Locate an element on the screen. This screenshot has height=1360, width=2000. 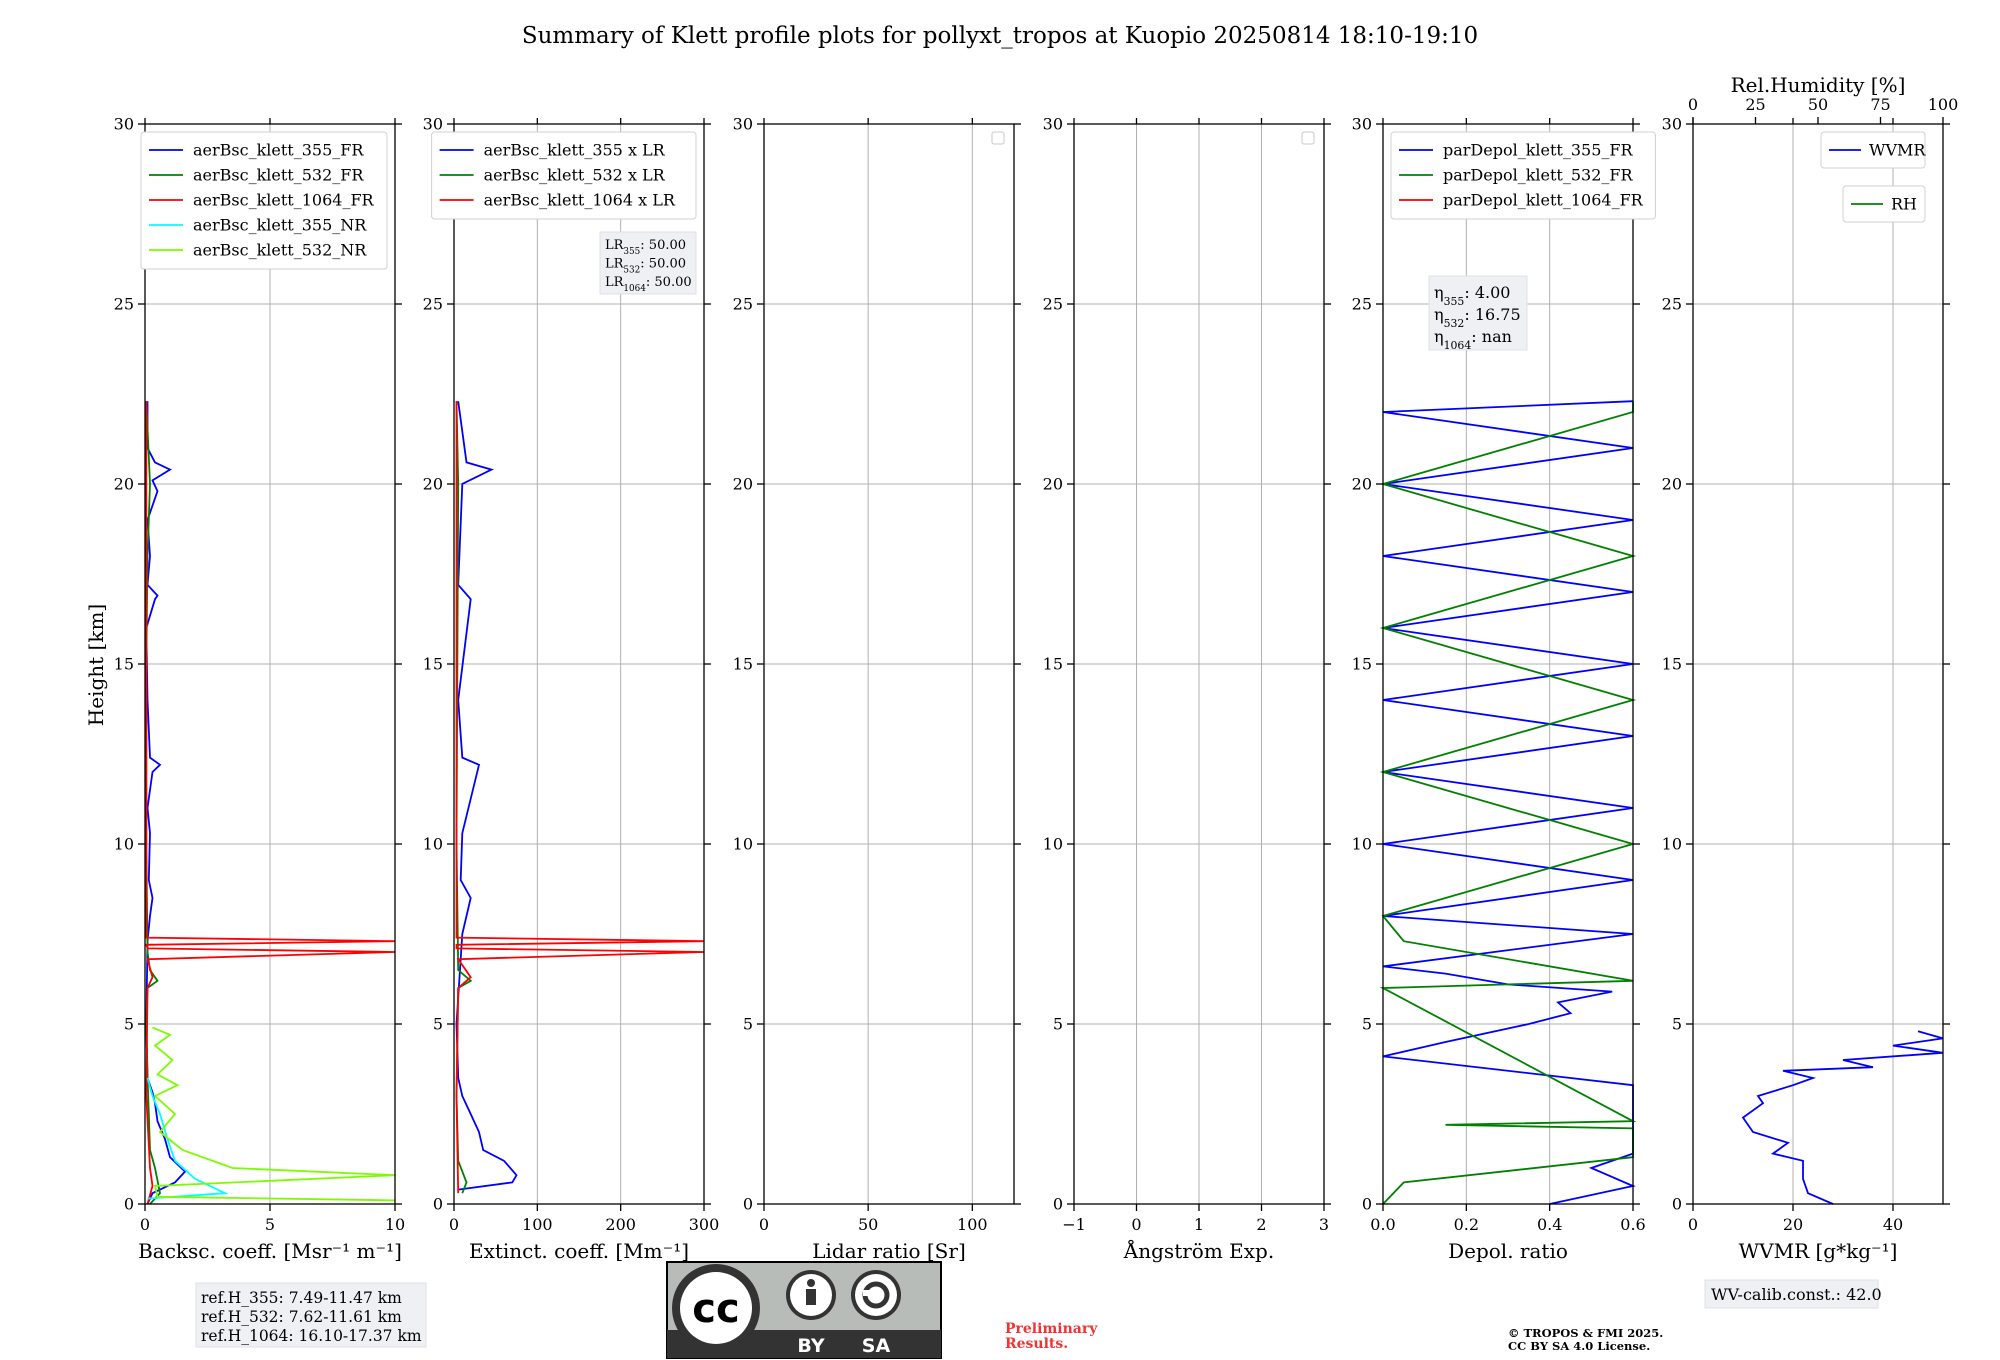
backscatter-ytick-label: 15 is located at coordinates (124, 664).